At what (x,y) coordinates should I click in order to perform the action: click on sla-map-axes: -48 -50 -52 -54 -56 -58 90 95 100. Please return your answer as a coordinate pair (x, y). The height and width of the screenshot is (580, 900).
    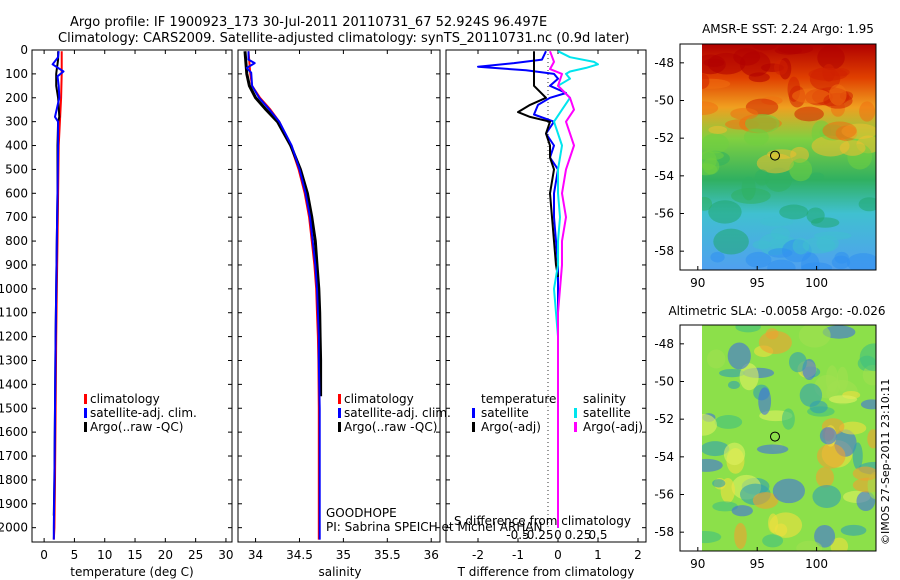
    Looking at the image, I should click on (741, 454).